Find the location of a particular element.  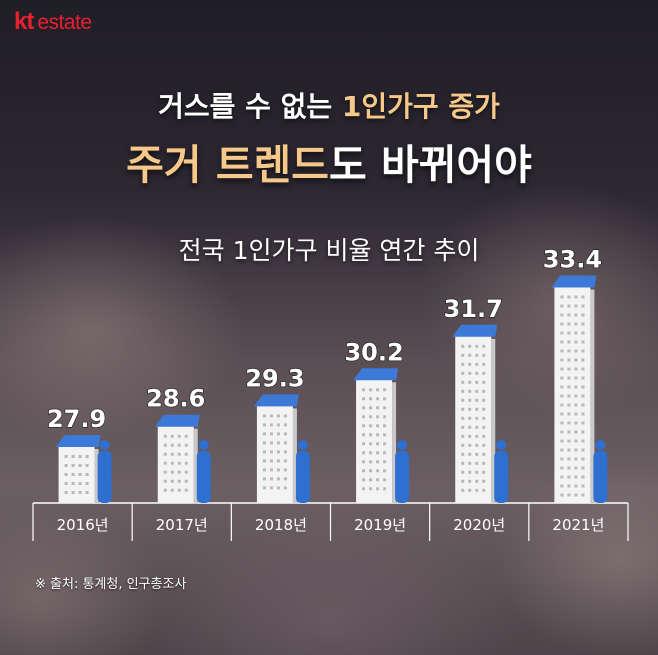

logo-estate: estate is located at coordinates (64, 22).